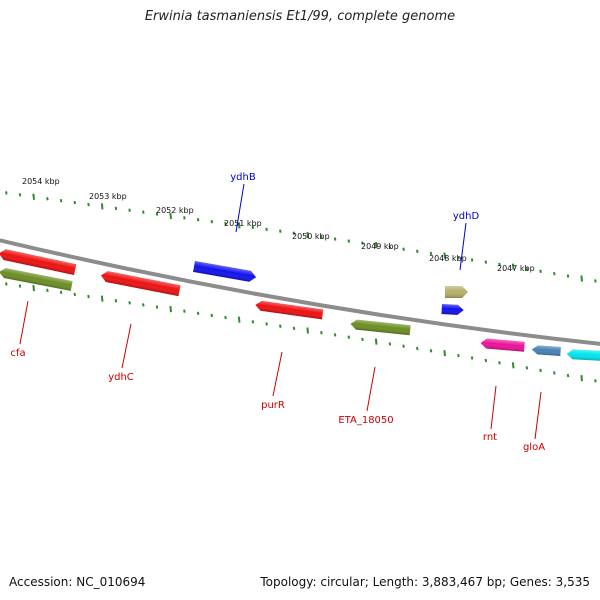 The image size is (600, 600). What do you see at coordinates (41, 181) in the screenshot?
I see `scale-label: 2054 kbp` at bounding box center [41, 181].